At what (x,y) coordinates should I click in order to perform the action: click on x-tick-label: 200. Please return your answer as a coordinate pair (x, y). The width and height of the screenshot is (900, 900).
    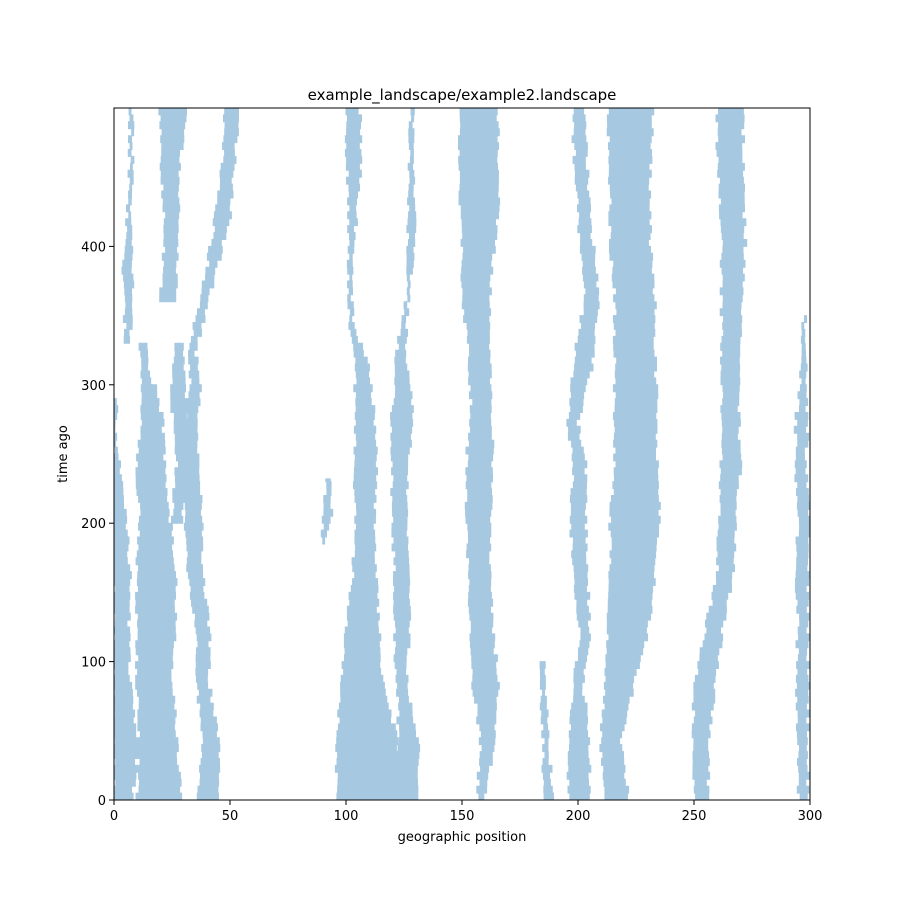
    Looking at the image, I should click on (578, 816).